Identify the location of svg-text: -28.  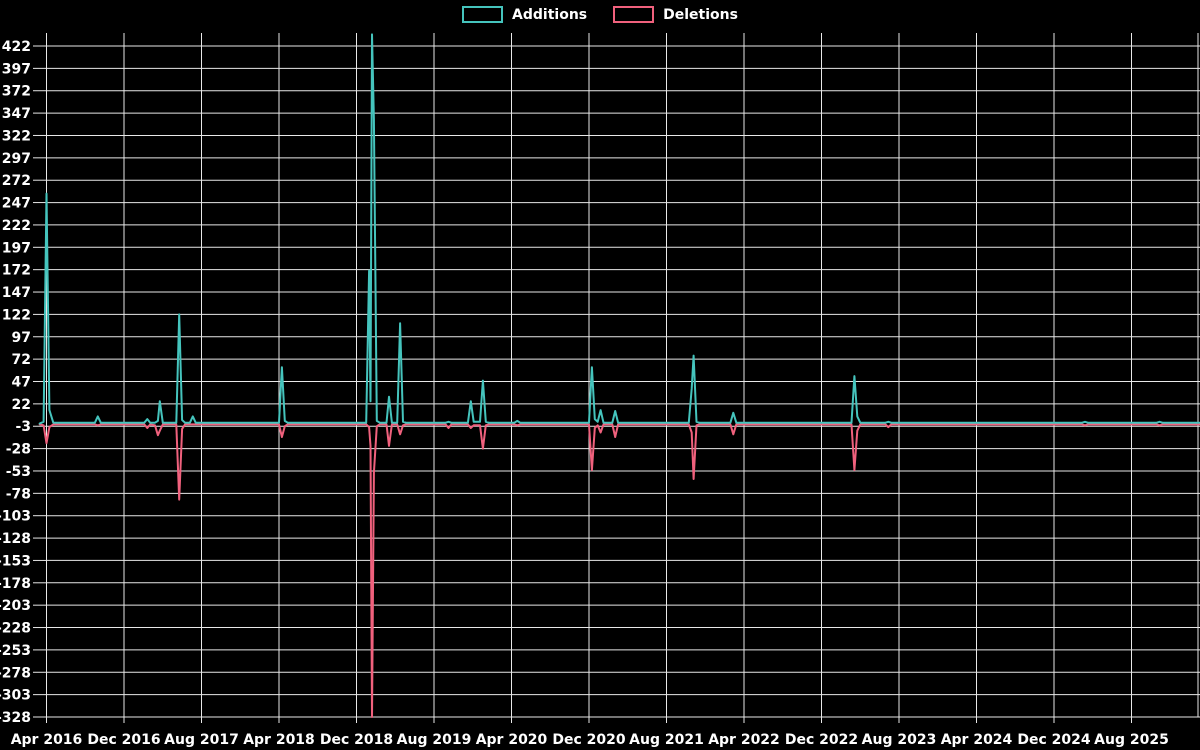
(18, 450).